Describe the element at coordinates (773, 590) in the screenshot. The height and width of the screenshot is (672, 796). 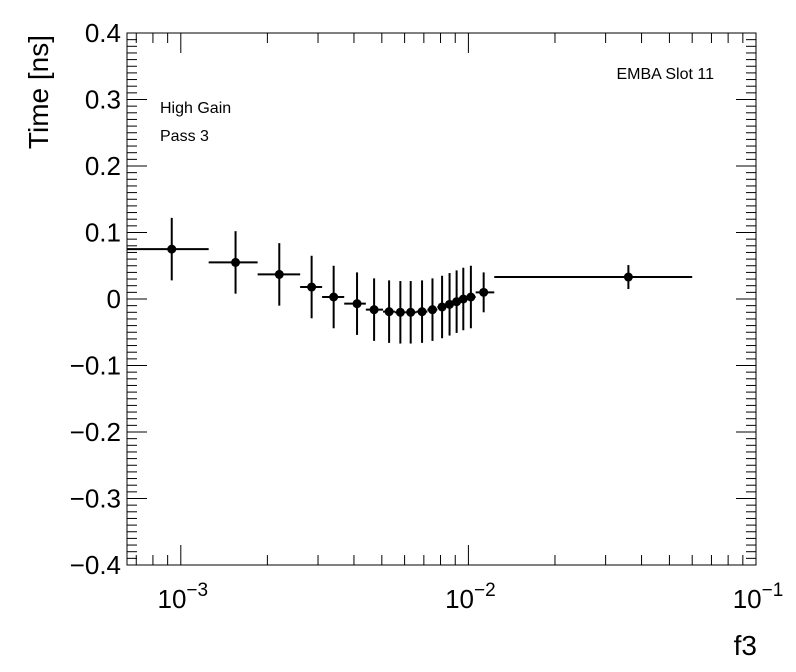
I see `x-tick-label-exponent: −1` at that location.